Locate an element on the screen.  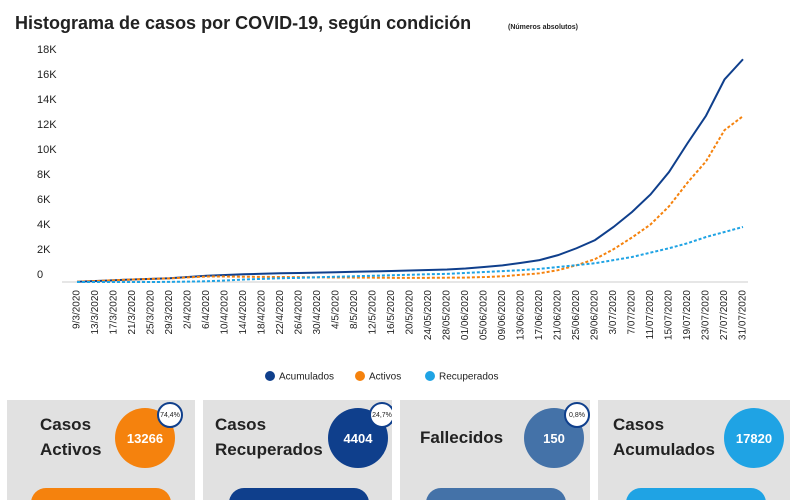
card-title: Fallecidos is located at coordinates (462, 437).